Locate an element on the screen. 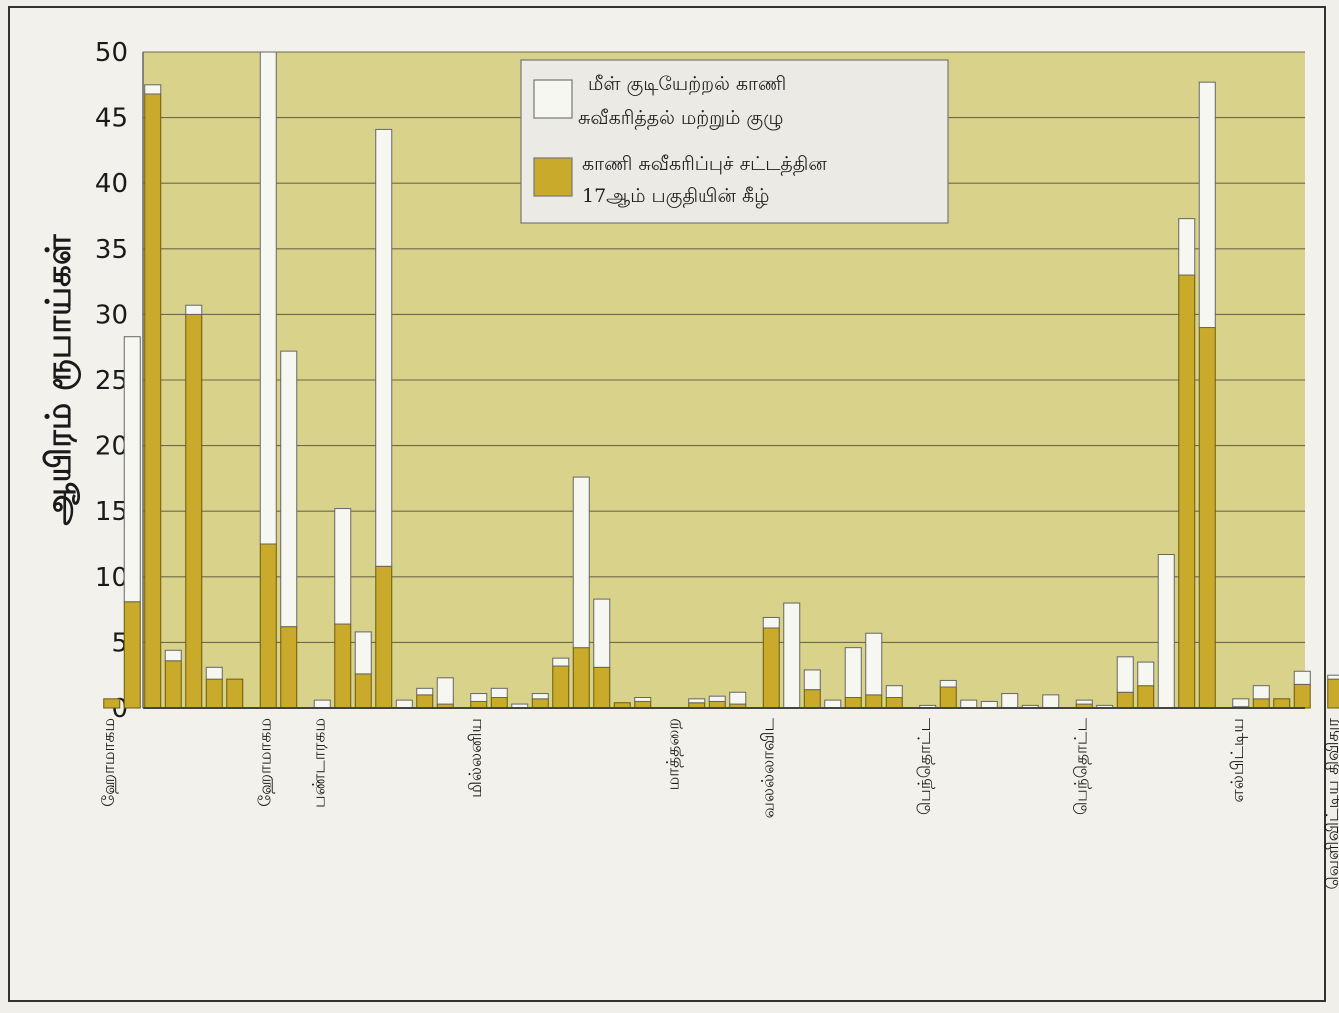 This screenshot has width=1339, height=1013. legend-box is located at coordinates (734, 141).